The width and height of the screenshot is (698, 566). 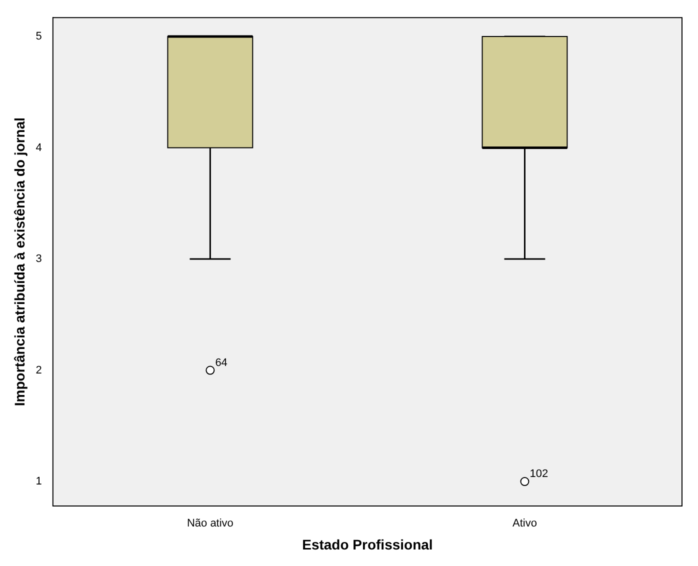 I want to click on annotation: 102, so click(x=539, y=474).